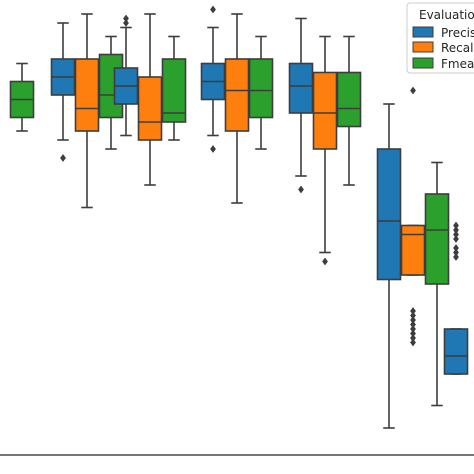 The height and width of the screenshot is (474, 474). Describe the element at coordinates (150, 108) in the screenshot. I see `box-body-group-3-recall` at that location.